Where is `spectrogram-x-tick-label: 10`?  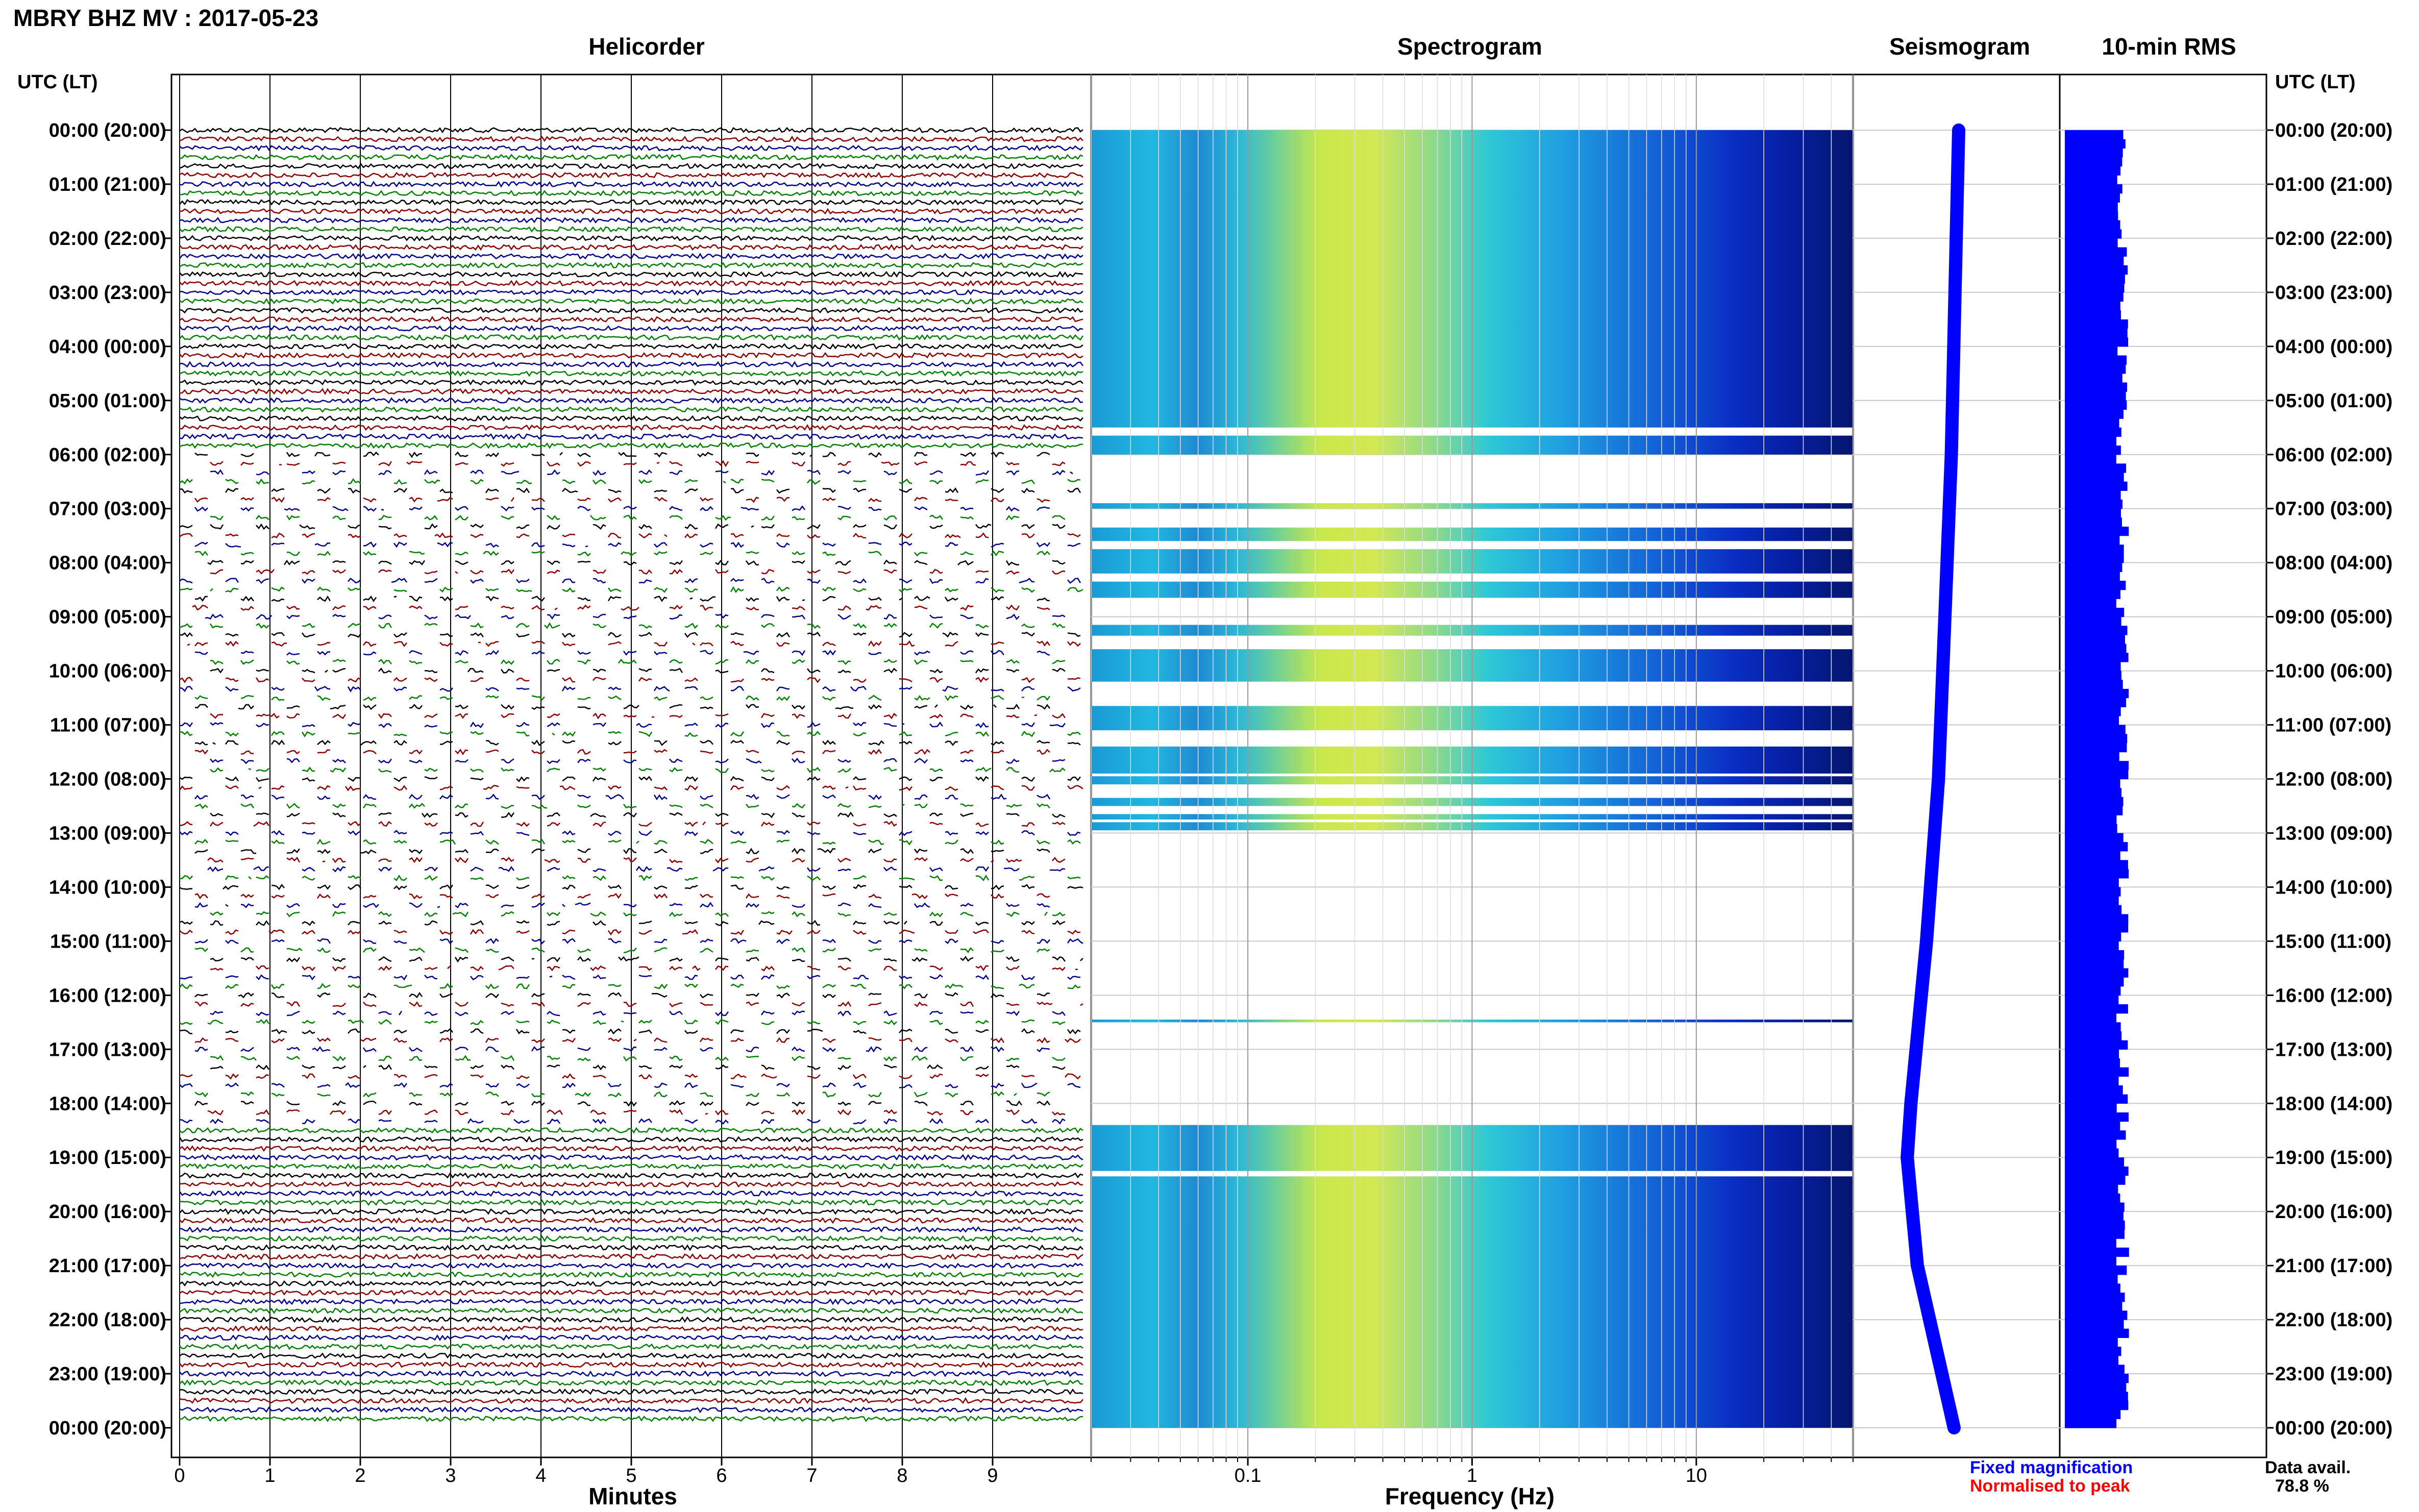
spectrogram-x-tick-label: 10 is located at coordinates (1696, 1475).